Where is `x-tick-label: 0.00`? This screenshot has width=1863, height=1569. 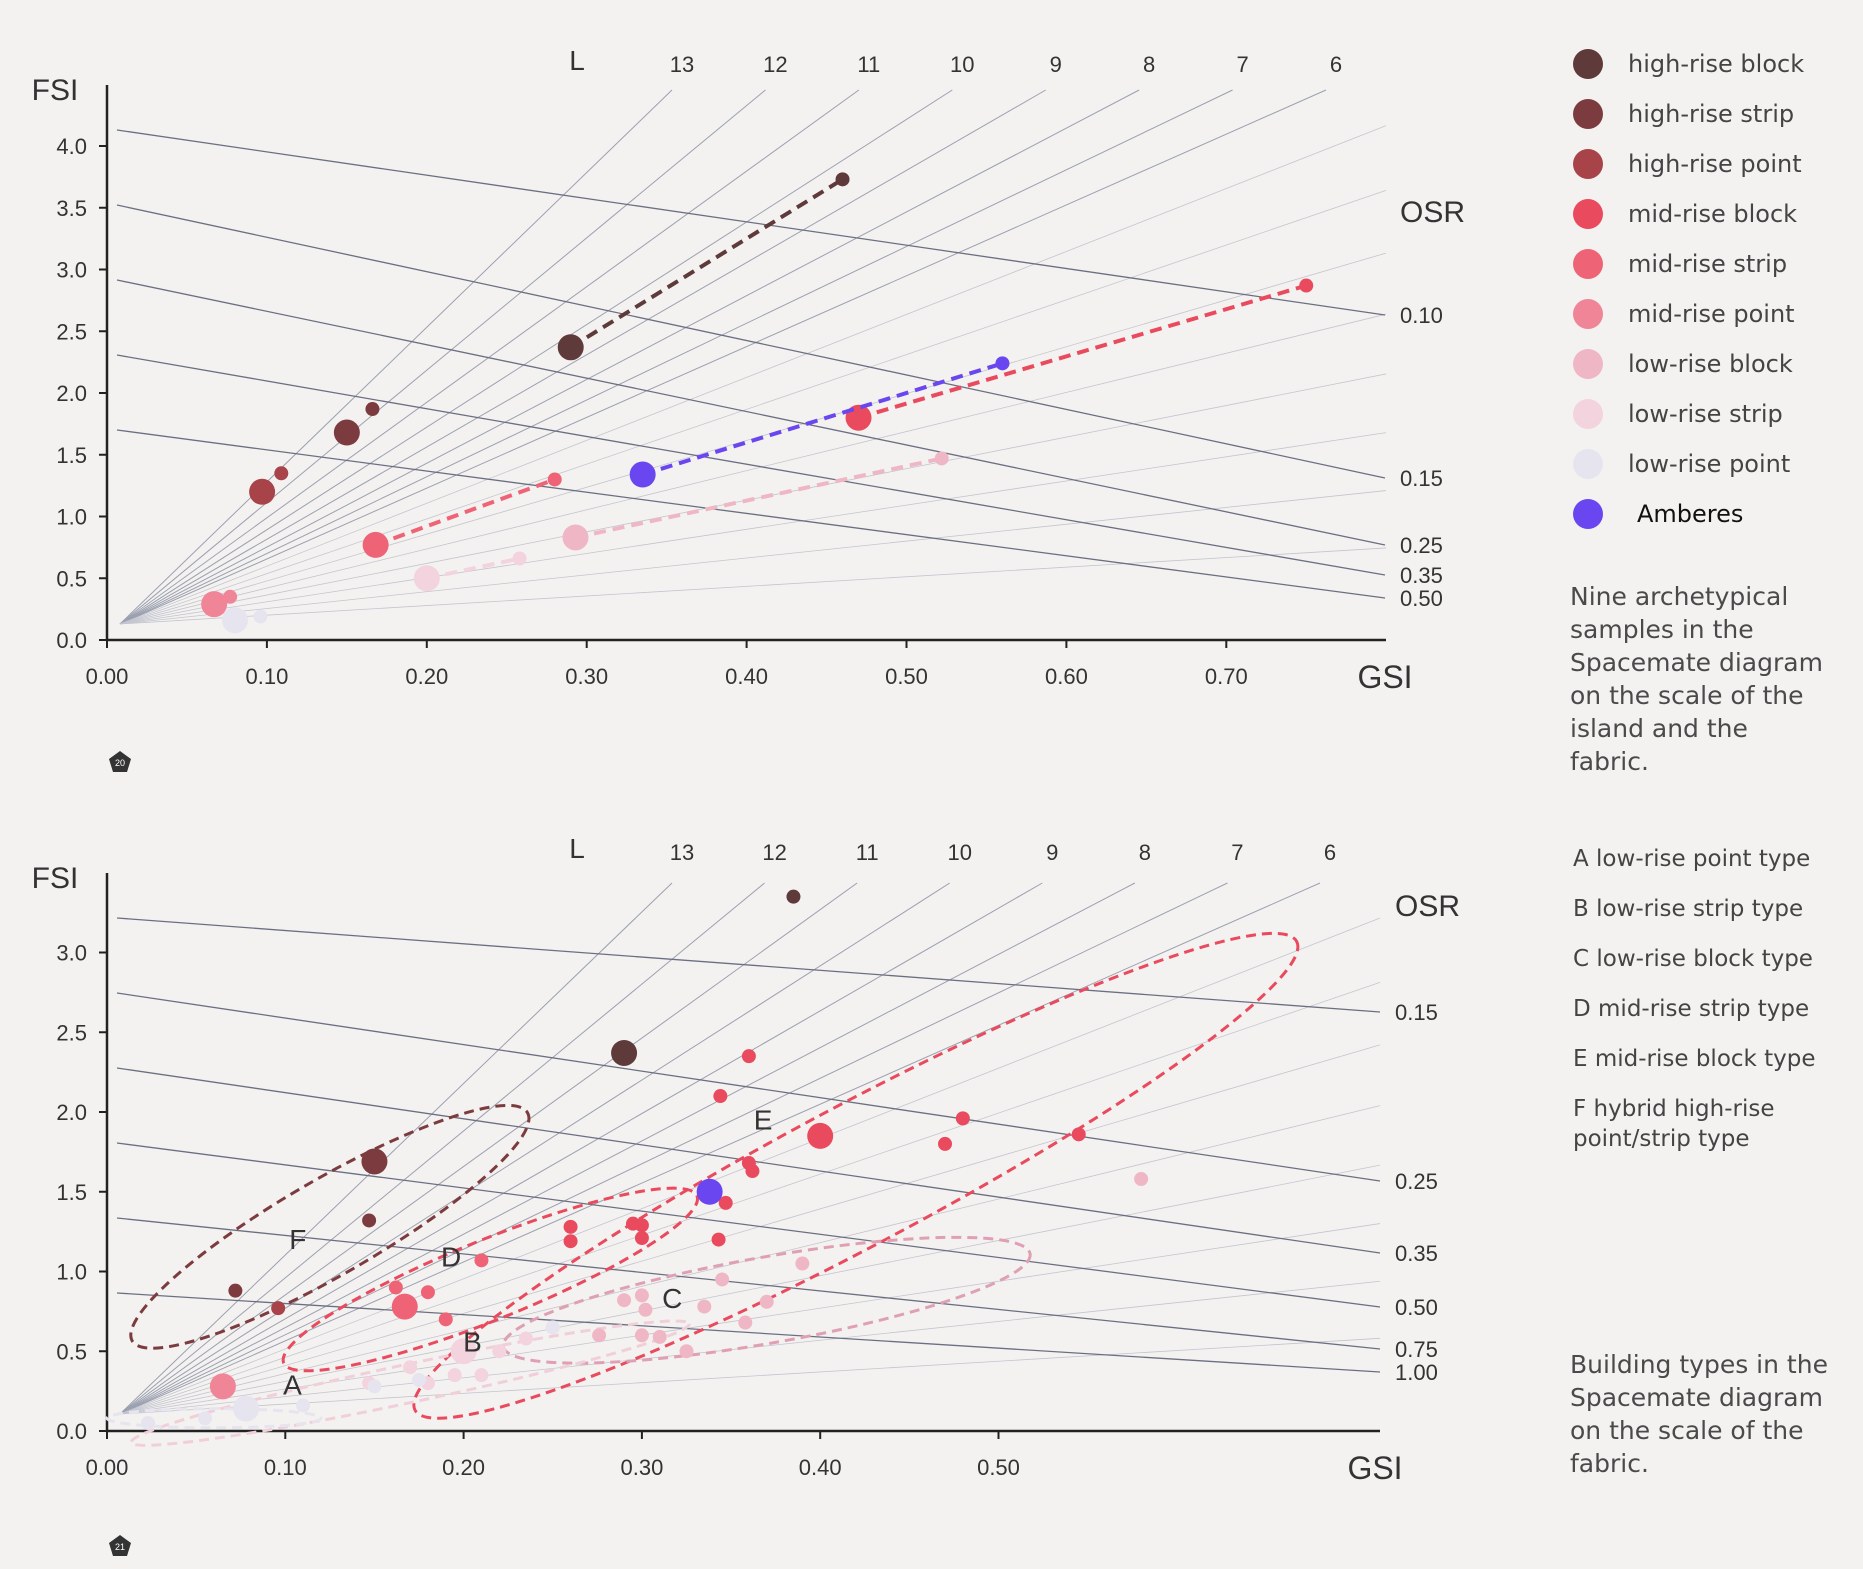
x-tick-label: 0.00 is located at coordinates (107, 1467).